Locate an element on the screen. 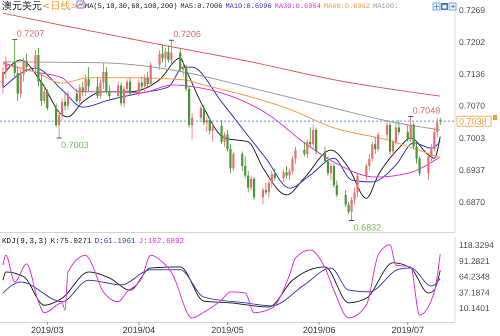 The height and width of the screenshot is (336, 500). y-tick-label: 64.2348 is located at coordinates (474, 277).